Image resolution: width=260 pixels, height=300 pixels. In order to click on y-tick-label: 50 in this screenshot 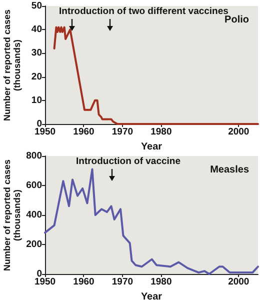, I will do `click(36, 6)`.